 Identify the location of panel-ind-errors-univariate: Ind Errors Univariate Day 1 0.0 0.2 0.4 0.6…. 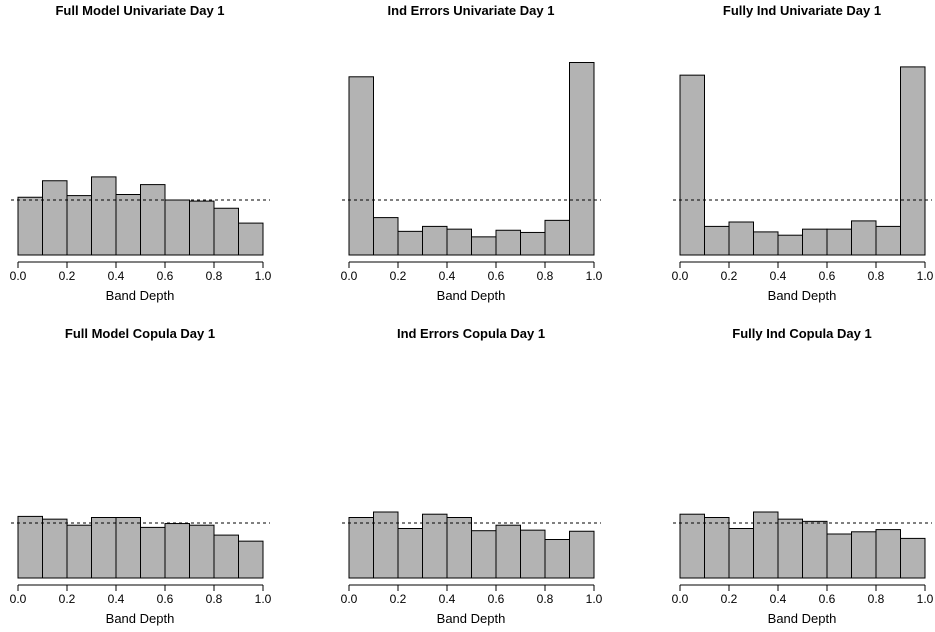
(472, 153).